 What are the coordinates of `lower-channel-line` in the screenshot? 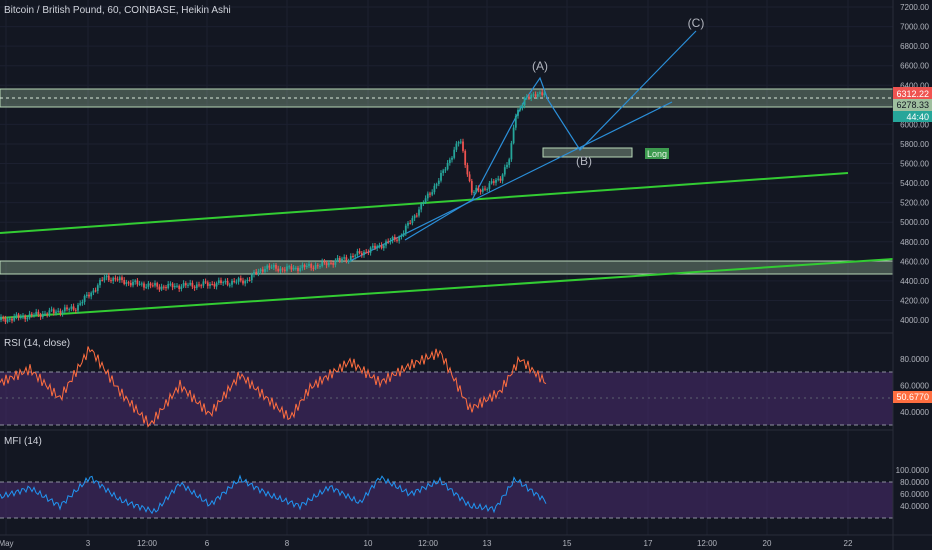 It's located at (447, 288).